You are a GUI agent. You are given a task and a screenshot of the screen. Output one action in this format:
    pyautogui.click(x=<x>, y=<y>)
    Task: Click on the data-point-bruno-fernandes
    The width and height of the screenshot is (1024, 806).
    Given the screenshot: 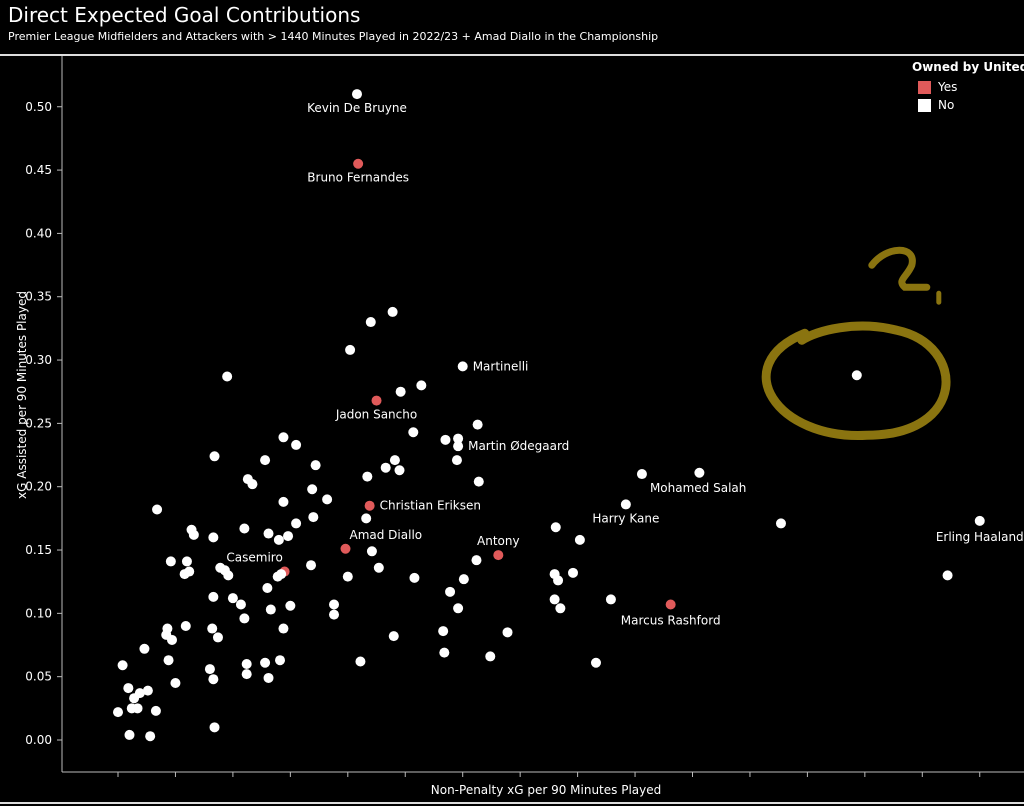 What is the action you would take?
    pyautogui.click(x=358, y=163)
    